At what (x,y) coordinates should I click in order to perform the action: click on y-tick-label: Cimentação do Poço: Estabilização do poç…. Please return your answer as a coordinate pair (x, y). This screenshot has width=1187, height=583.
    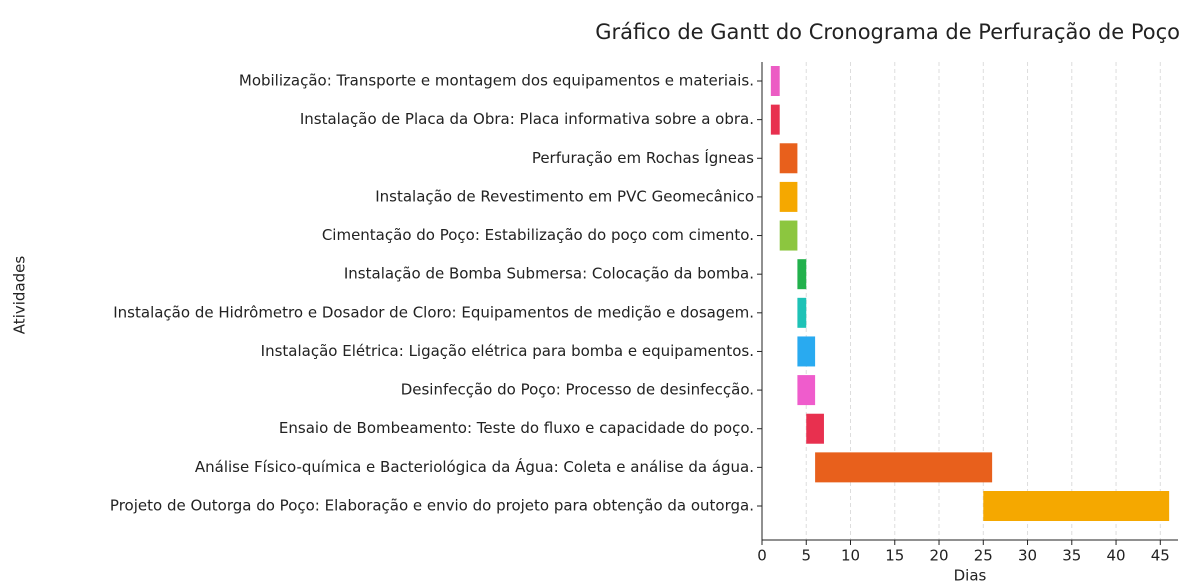
    Looking at the image, I should click on (538, 235).